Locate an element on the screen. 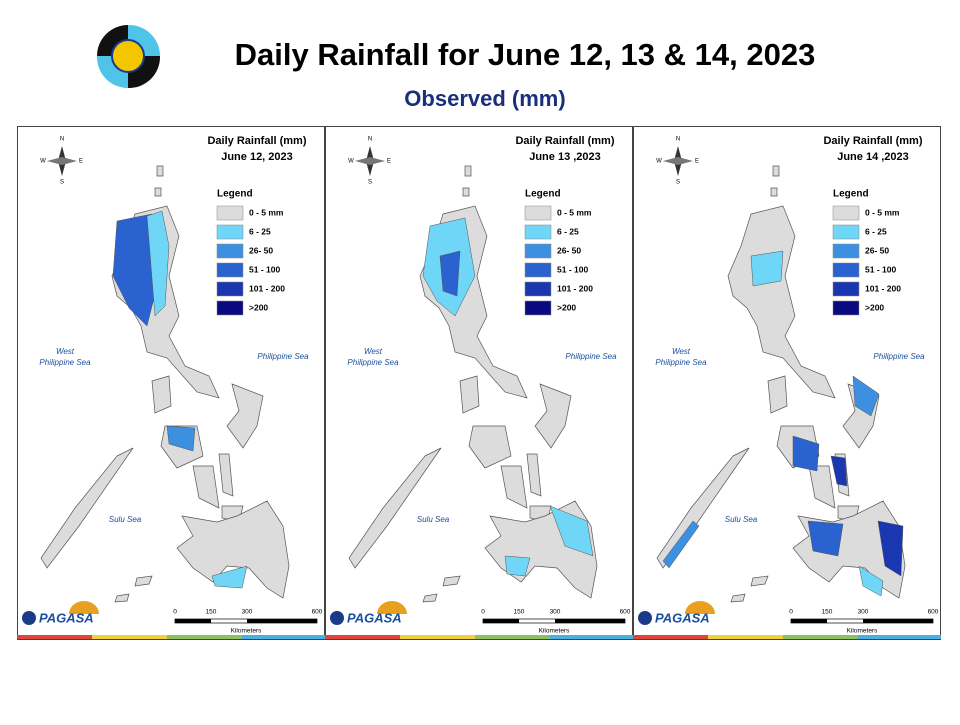  legend-label: >200 is located at coordinates (258, 307).